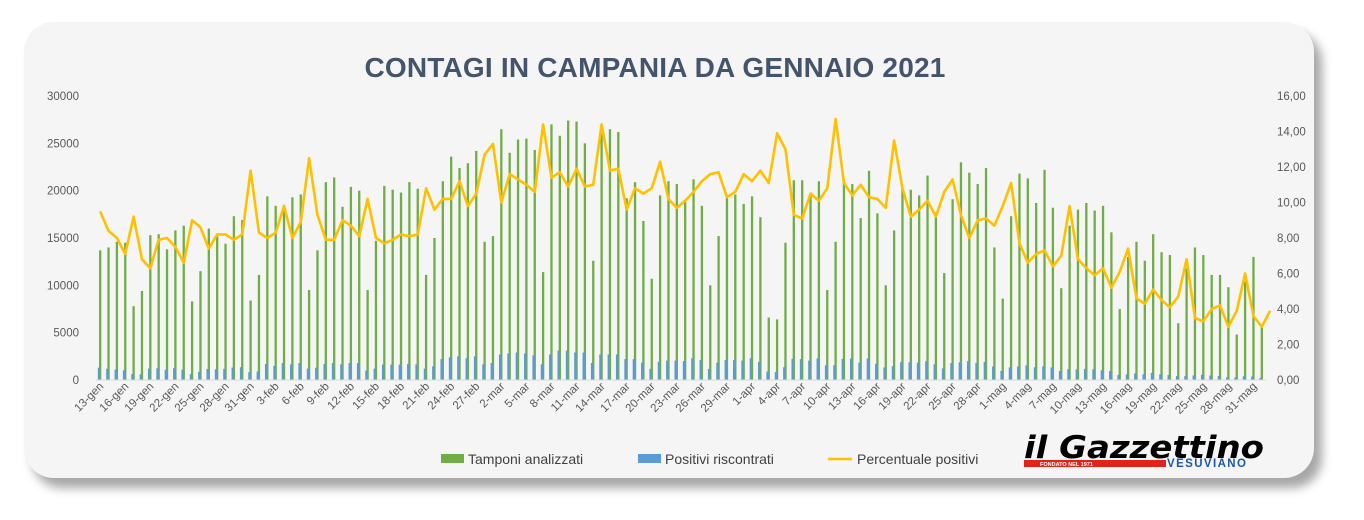 This screenshot has width=1364, height=520. I want to click on y-right-tick-label: 12,00, so click(1291, 168).